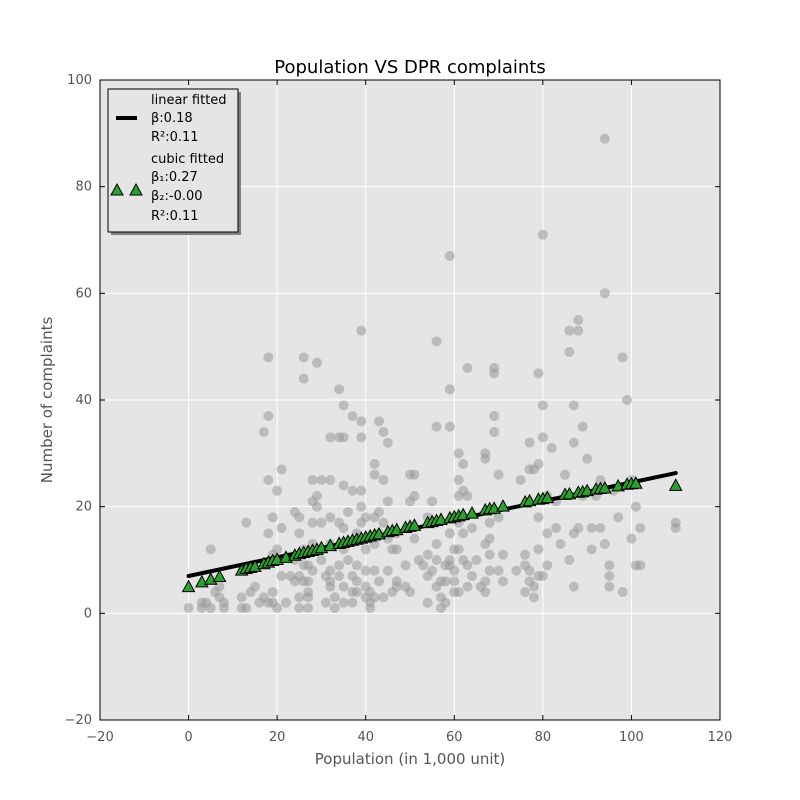  Describe the element at coordinates (277, 737) in the screenshot. I see `x-tick-label: 20` at that location.